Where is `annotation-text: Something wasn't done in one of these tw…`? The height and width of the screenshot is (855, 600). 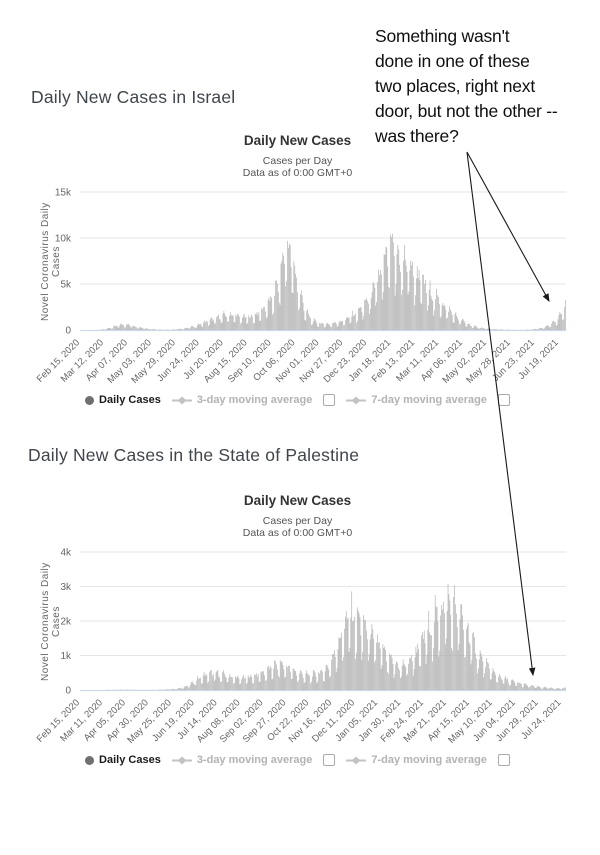
annotation-text: Something wasn't done in one of these tw… is located at coordinates (466, 86).